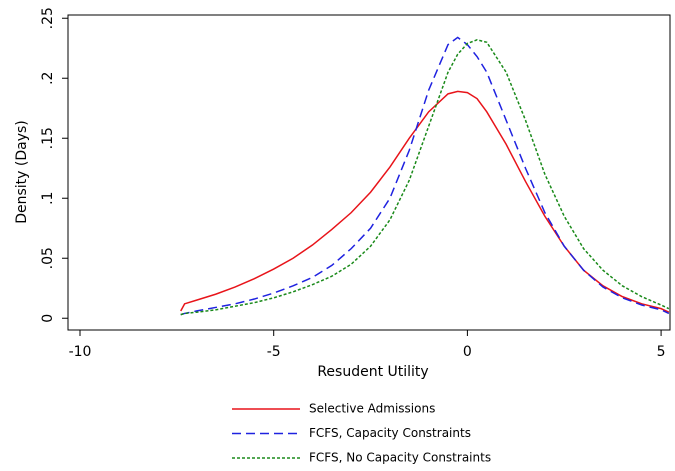 This screenshot has height=471, width=675. Describe the element at coordinates (372, 372) in the screenshot. I see `x-axis-title: Resudent Utility` at that location.